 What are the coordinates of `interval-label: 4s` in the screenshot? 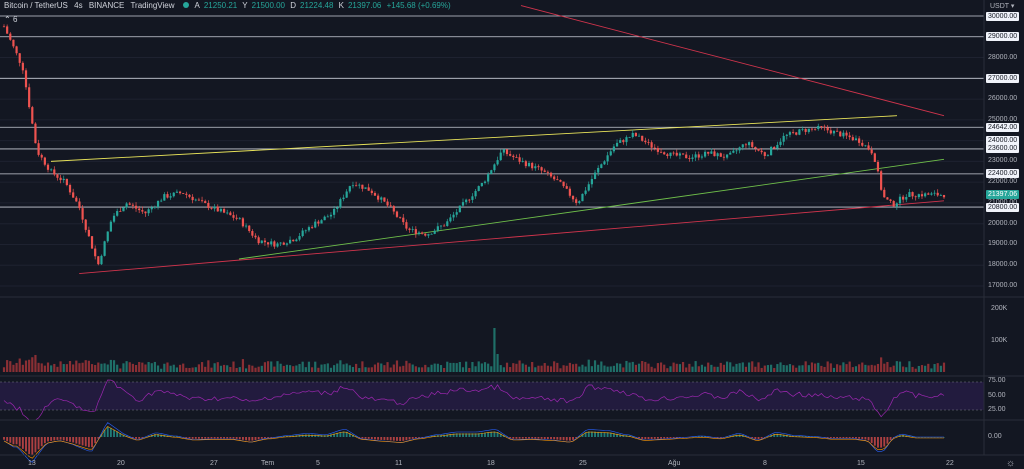 It's located at (78, 5).